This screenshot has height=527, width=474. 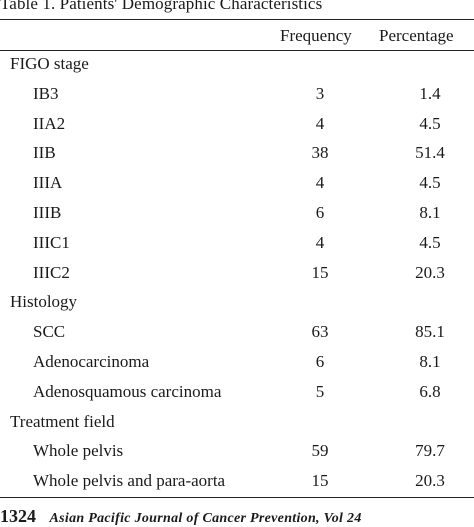 What do you see at coordinates (44, 302) in the screenshot?
I see `section-heading-label: Histology` at bounding box center [44, 302].